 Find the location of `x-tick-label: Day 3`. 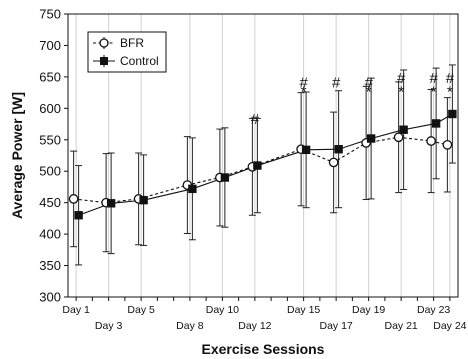

x-tick-label: Day 3 is located at coordinates (109, 326).